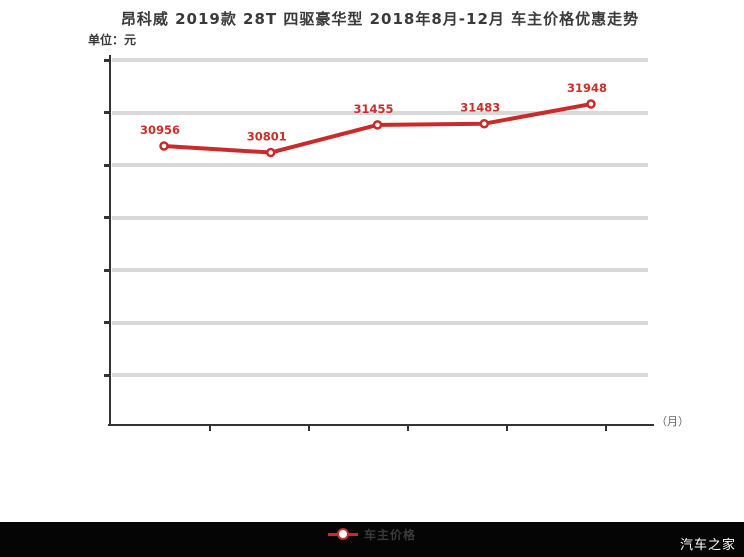 This screenshot has height=557, width=744. What do you see at coordinates (267, 137) in the screenshot?
I see `data-point-value-label: 30801` at bounding box center [267, 137].